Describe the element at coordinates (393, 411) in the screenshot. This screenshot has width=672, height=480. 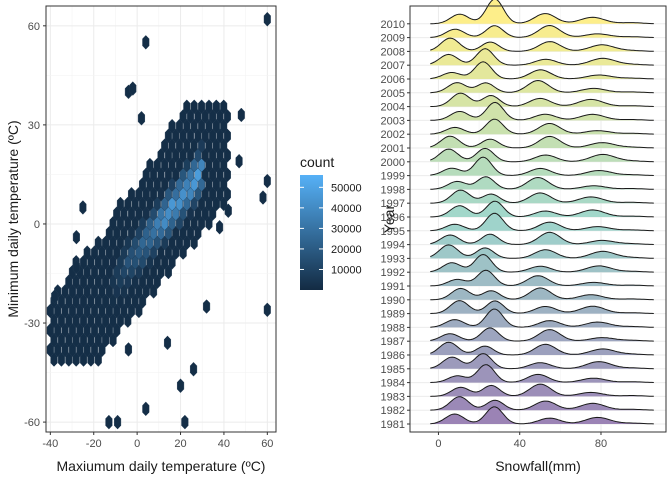
I see `ridgeline-y-tick-label: 1982` at that location.